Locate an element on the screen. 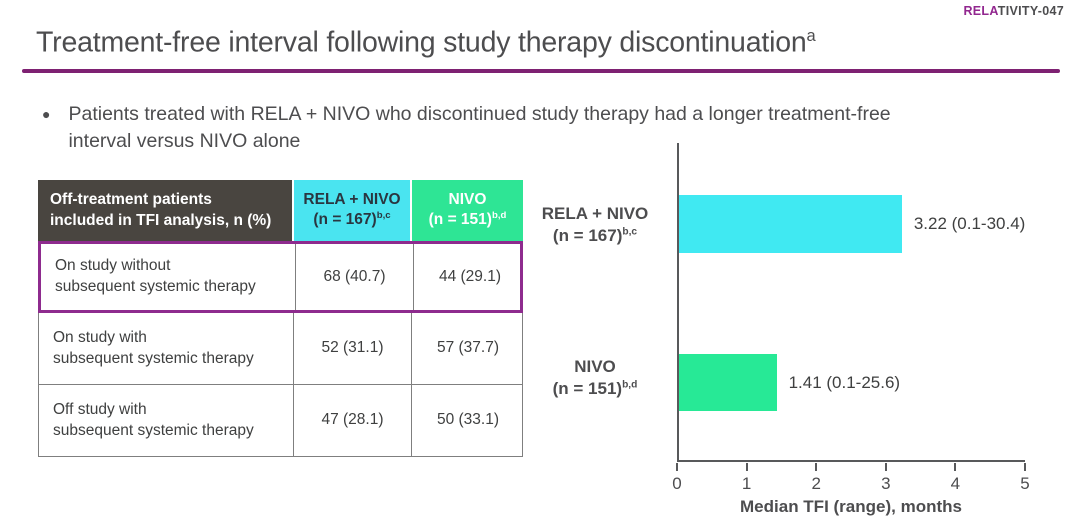 The image size is (1080, 531). bar-label-rela-nivo: 3.22 (0.1-30.4) is located at coordinates (969, 223).